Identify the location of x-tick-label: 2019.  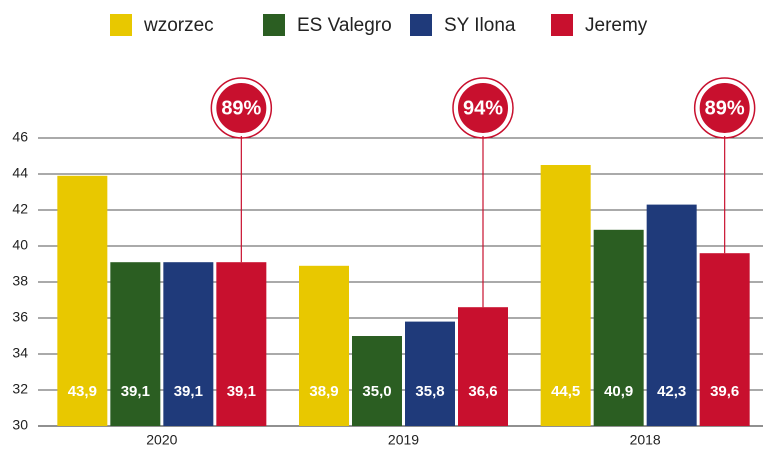
(403, 440).